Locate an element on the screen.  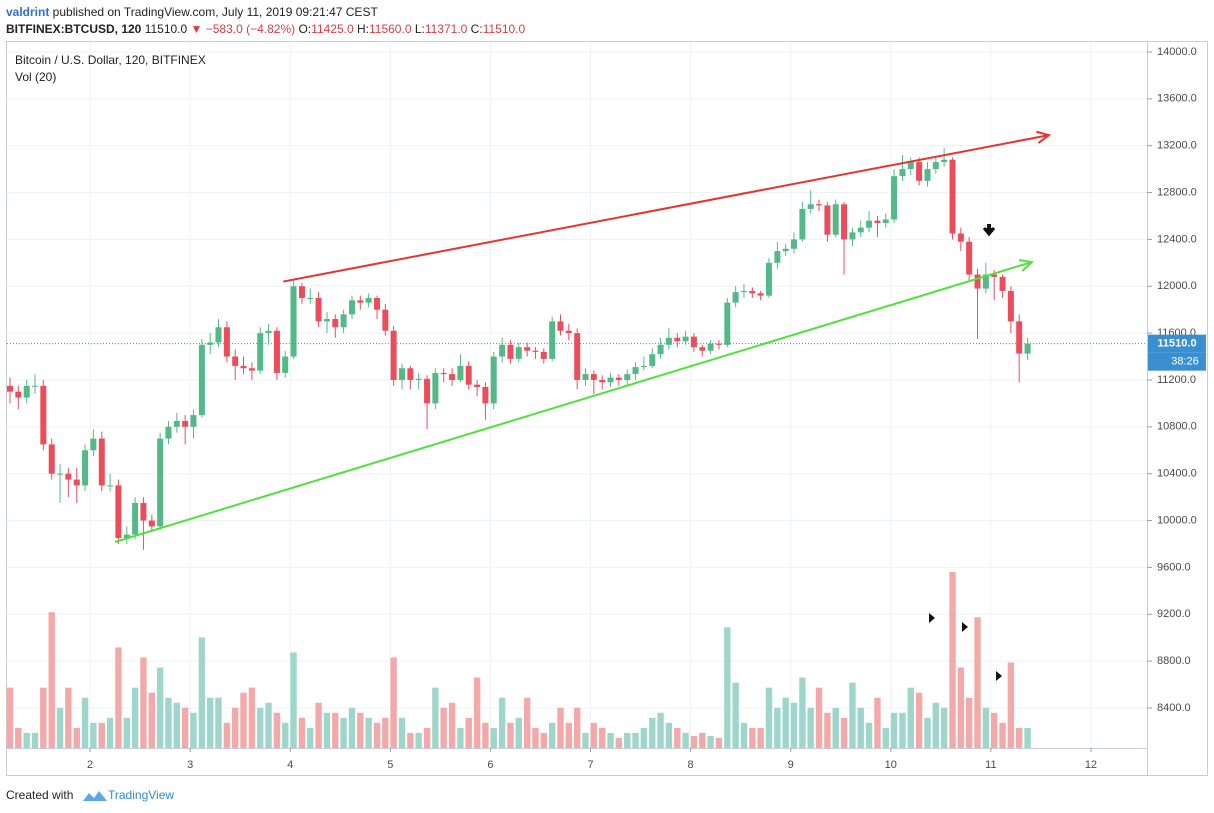
footer-brand: TradingView is located at coordinates (141, 795).